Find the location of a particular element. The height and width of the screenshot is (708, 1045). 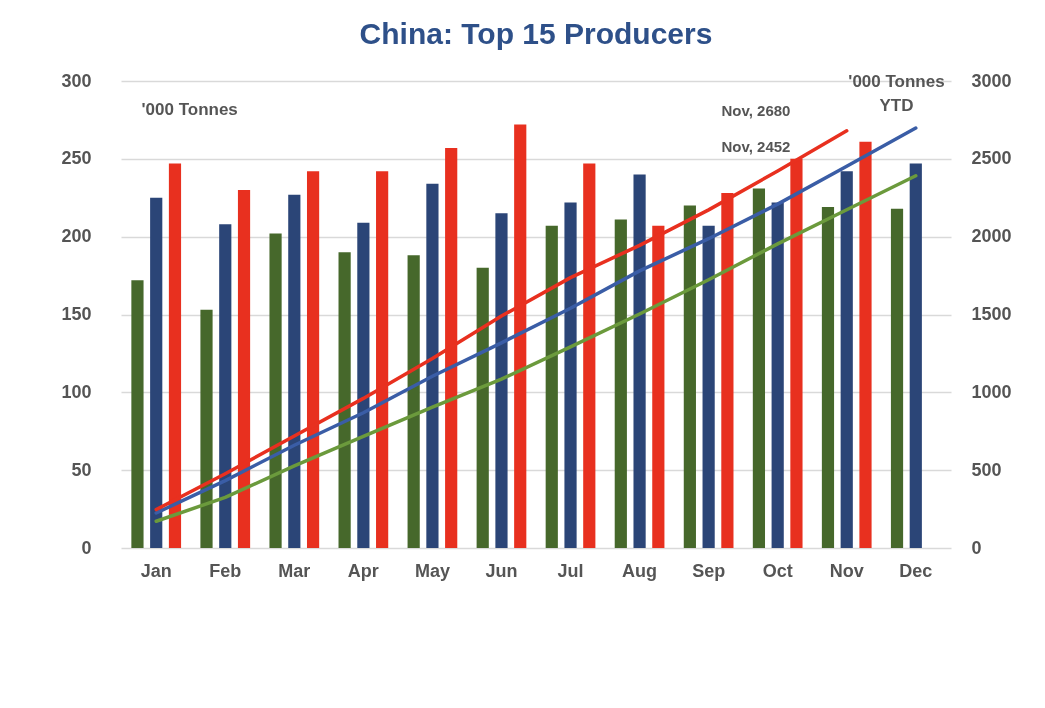

chart-title: China: Top 15 Producers is located at coordinates (536, 33).